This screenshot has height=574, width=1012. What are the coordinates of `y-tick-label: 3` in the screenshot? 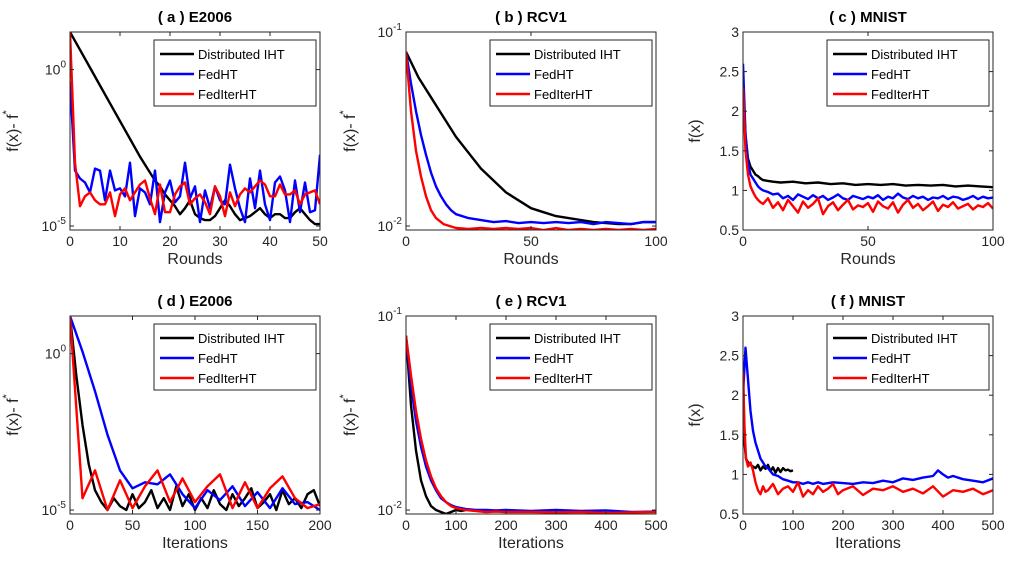 It's located at (735, 316).